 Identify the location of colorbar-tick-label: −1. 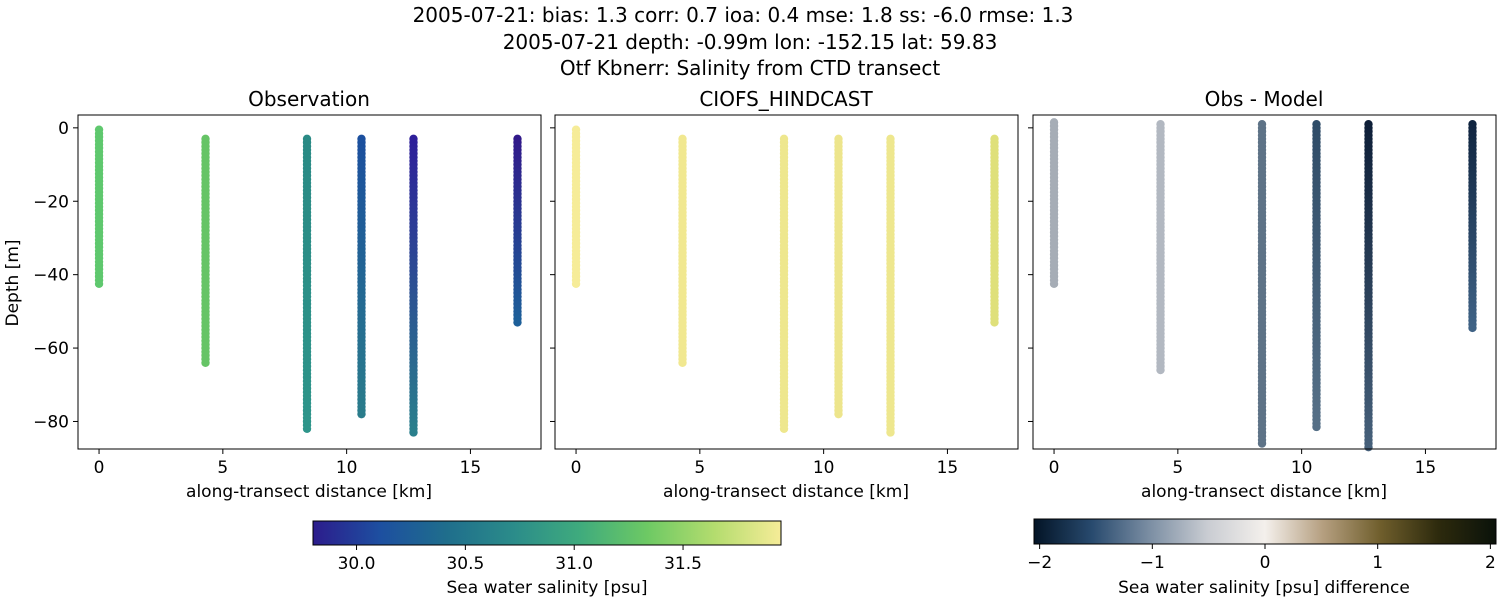
(1152, 563).